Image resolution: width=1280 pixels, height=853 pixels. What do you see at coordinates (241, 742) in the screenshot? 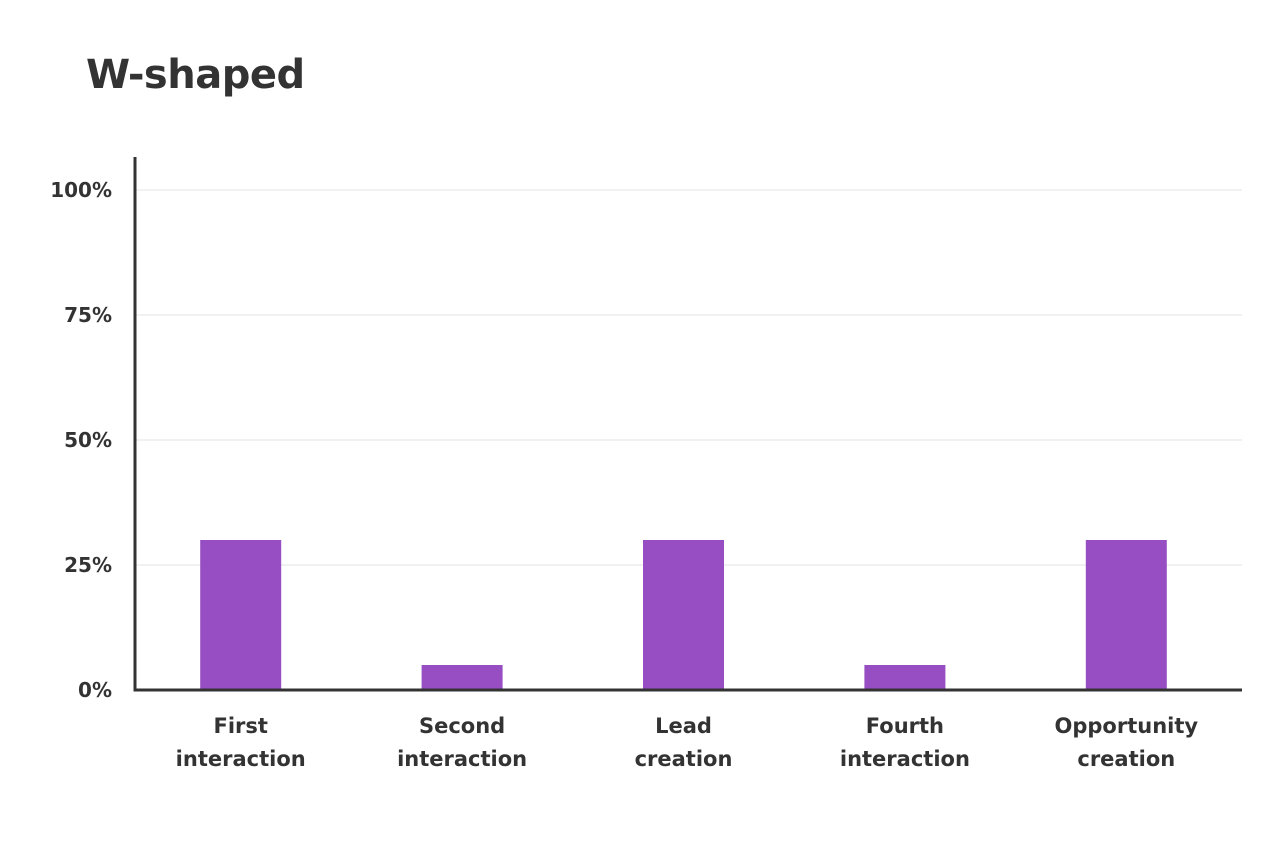
I see `x-tick-label: First interaction` at bounding box center [241, 742].